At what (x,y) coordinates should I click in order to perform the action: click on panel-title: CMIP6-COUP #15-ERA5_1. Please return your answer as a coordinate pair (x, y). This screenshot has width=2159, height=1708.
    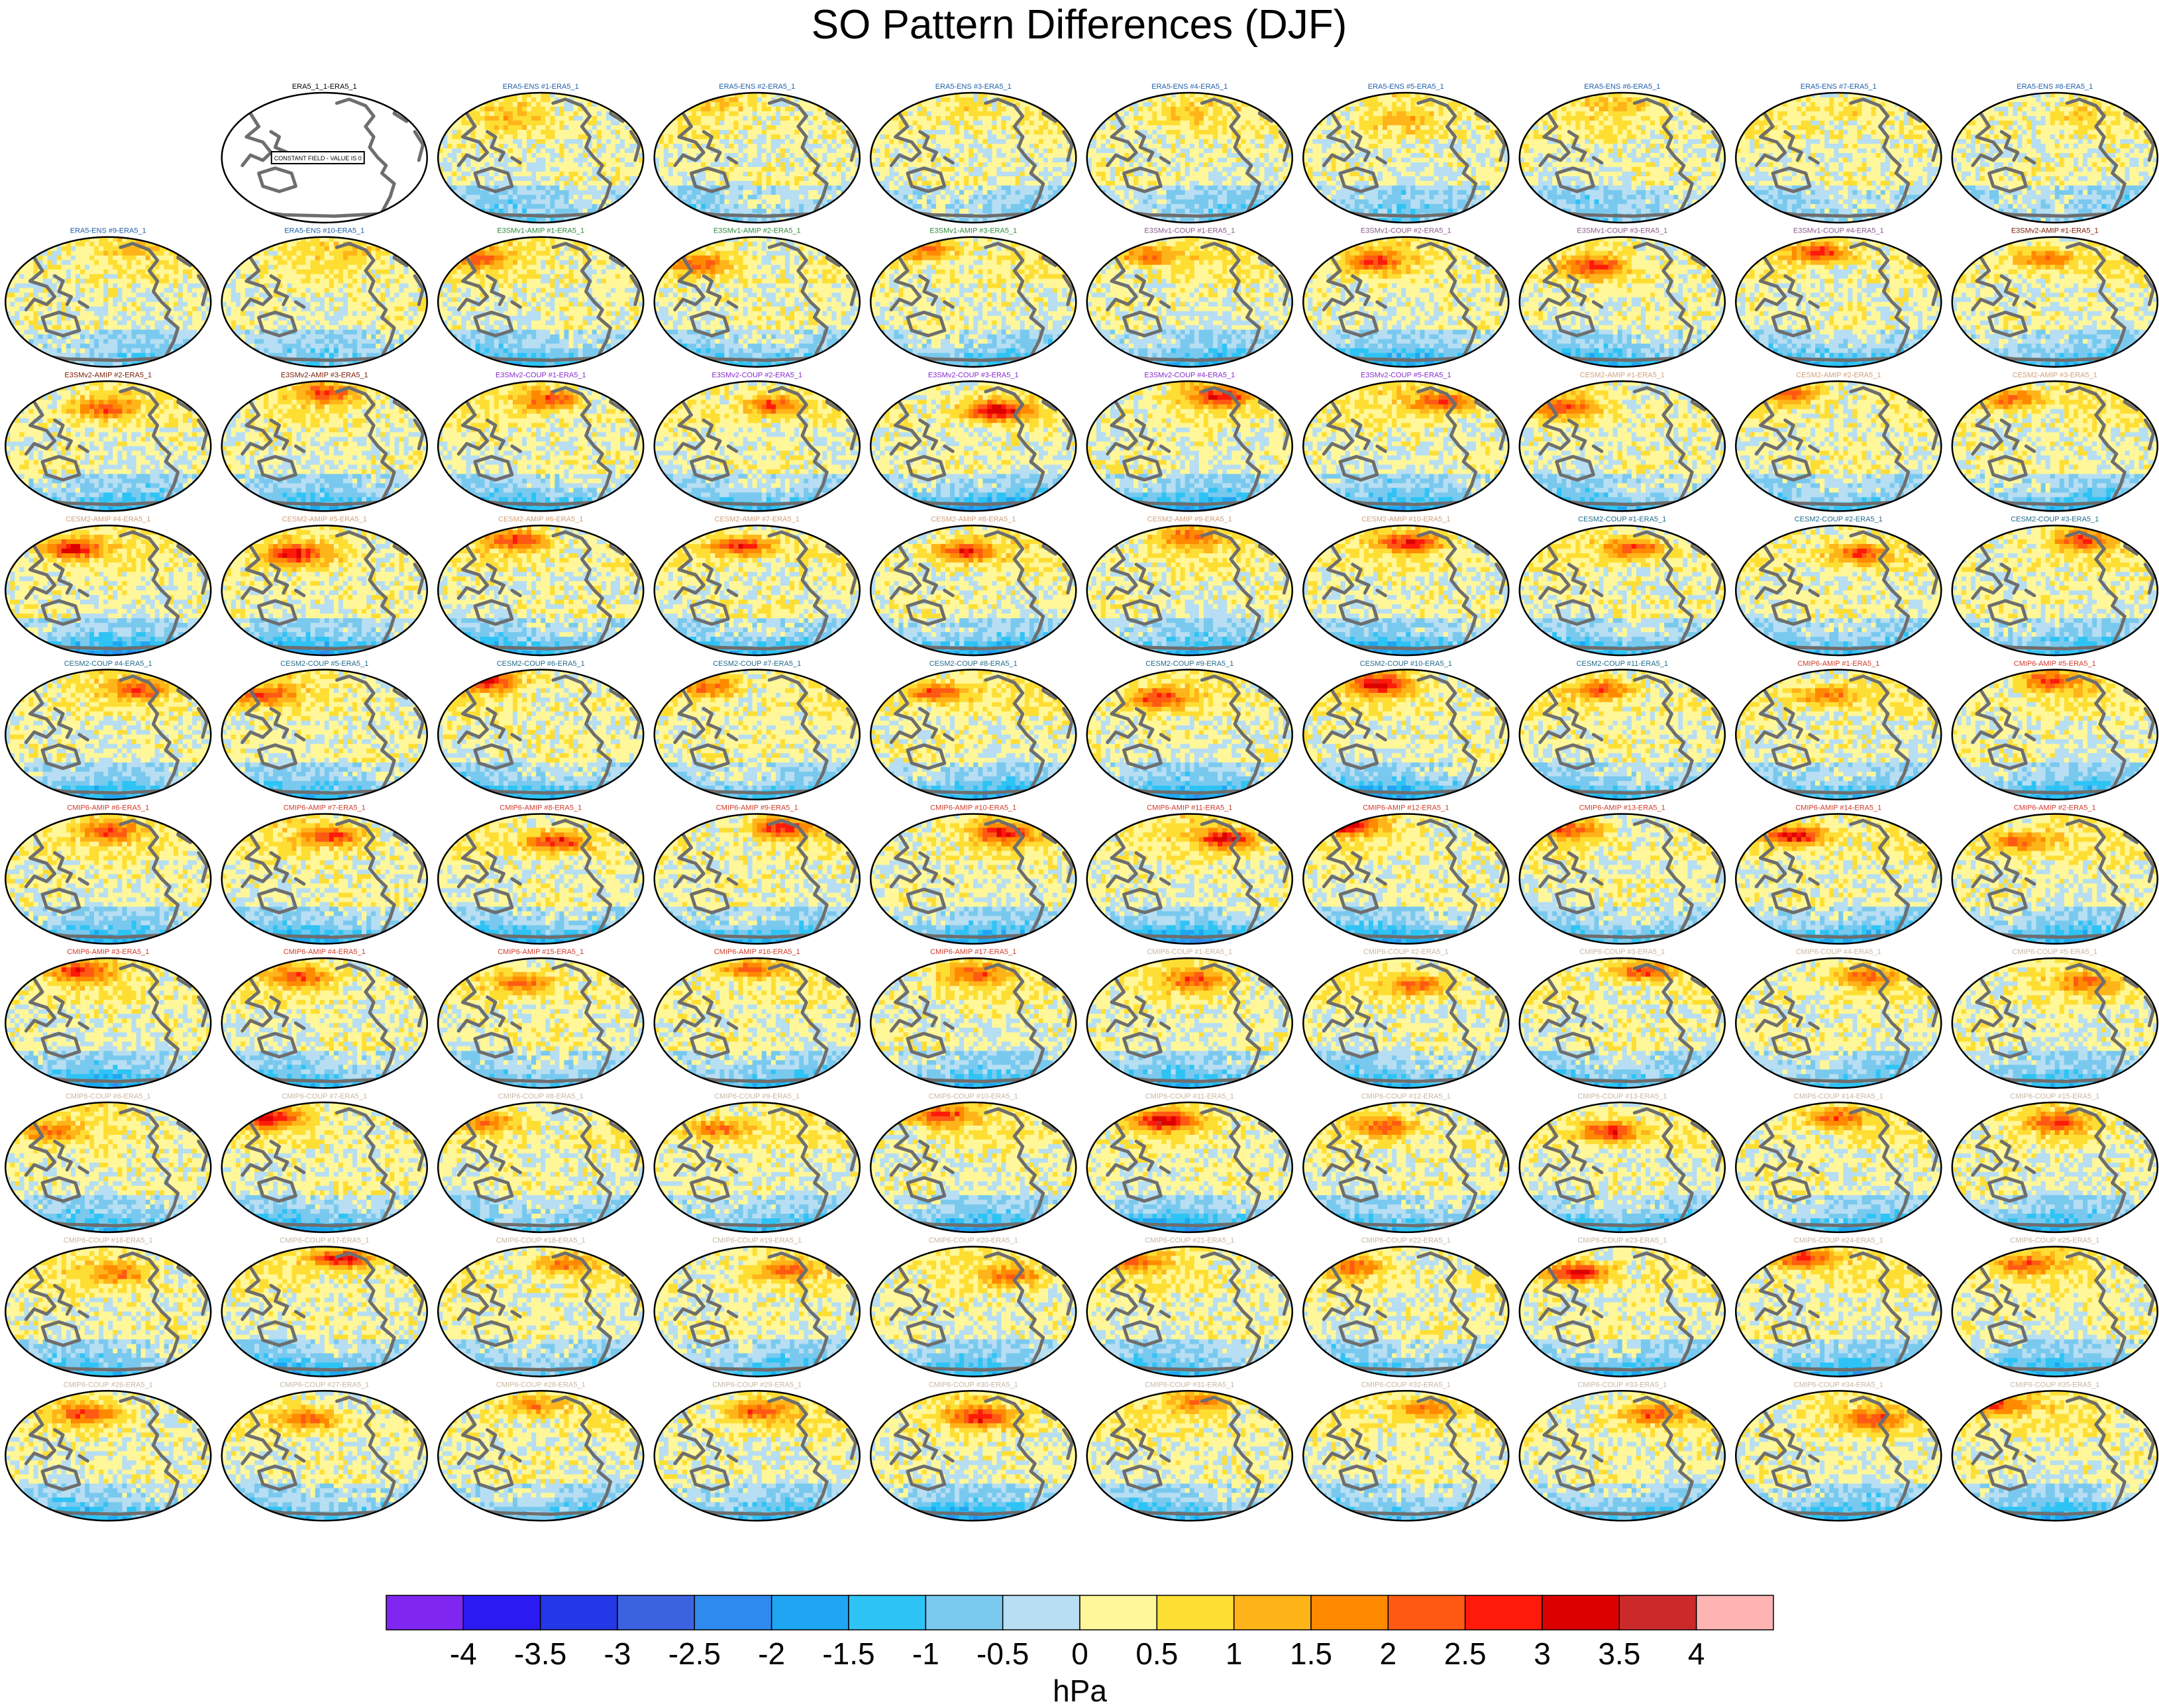
    Looking at the image, I should click on (2054, 1096).